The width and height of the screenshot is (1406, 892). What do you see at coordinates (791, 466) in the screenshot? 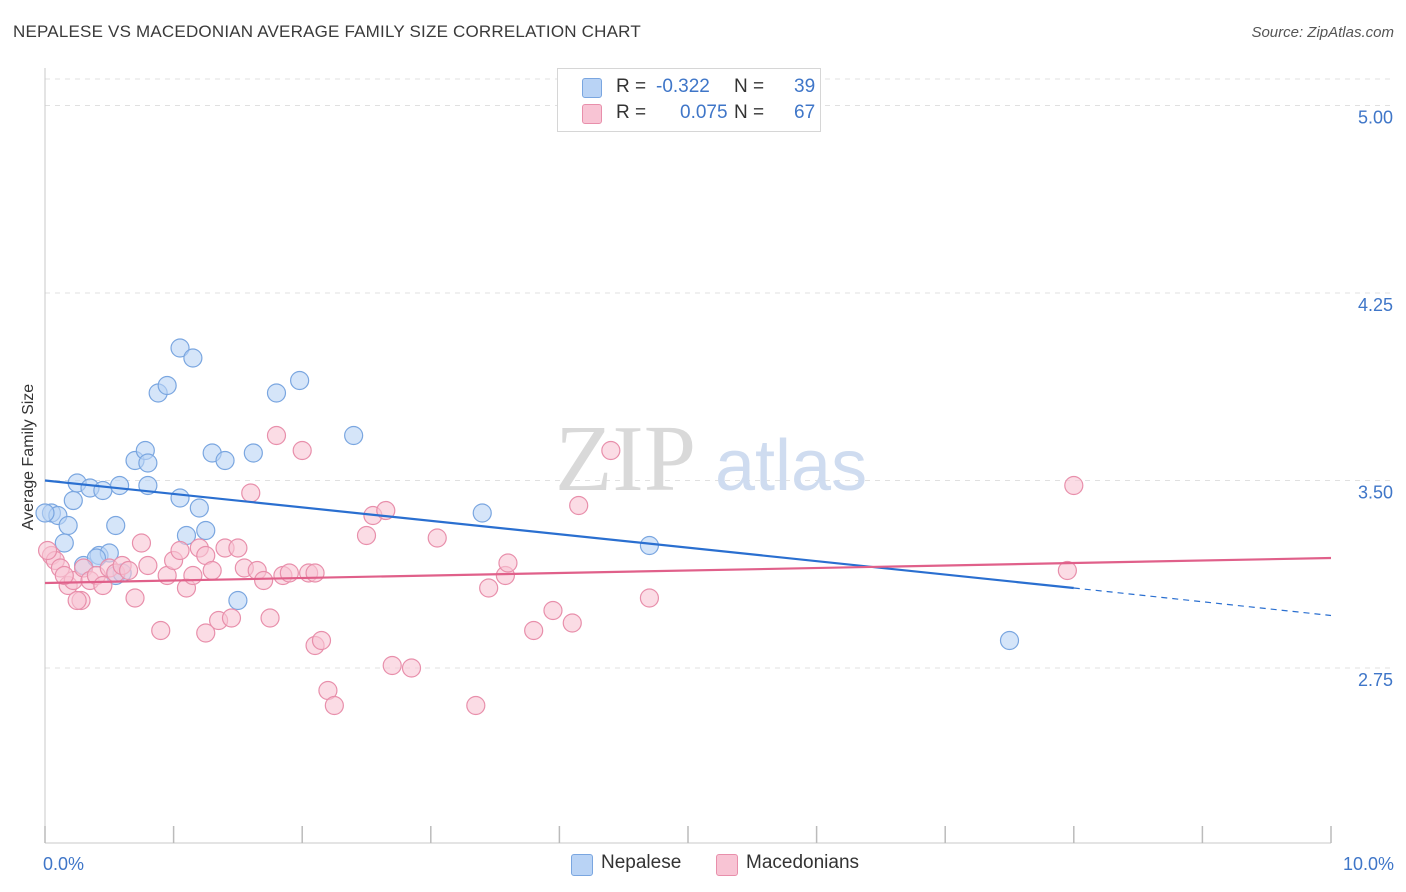
I see `watermark-atlas: atlas` at bounding box center [791, 466].